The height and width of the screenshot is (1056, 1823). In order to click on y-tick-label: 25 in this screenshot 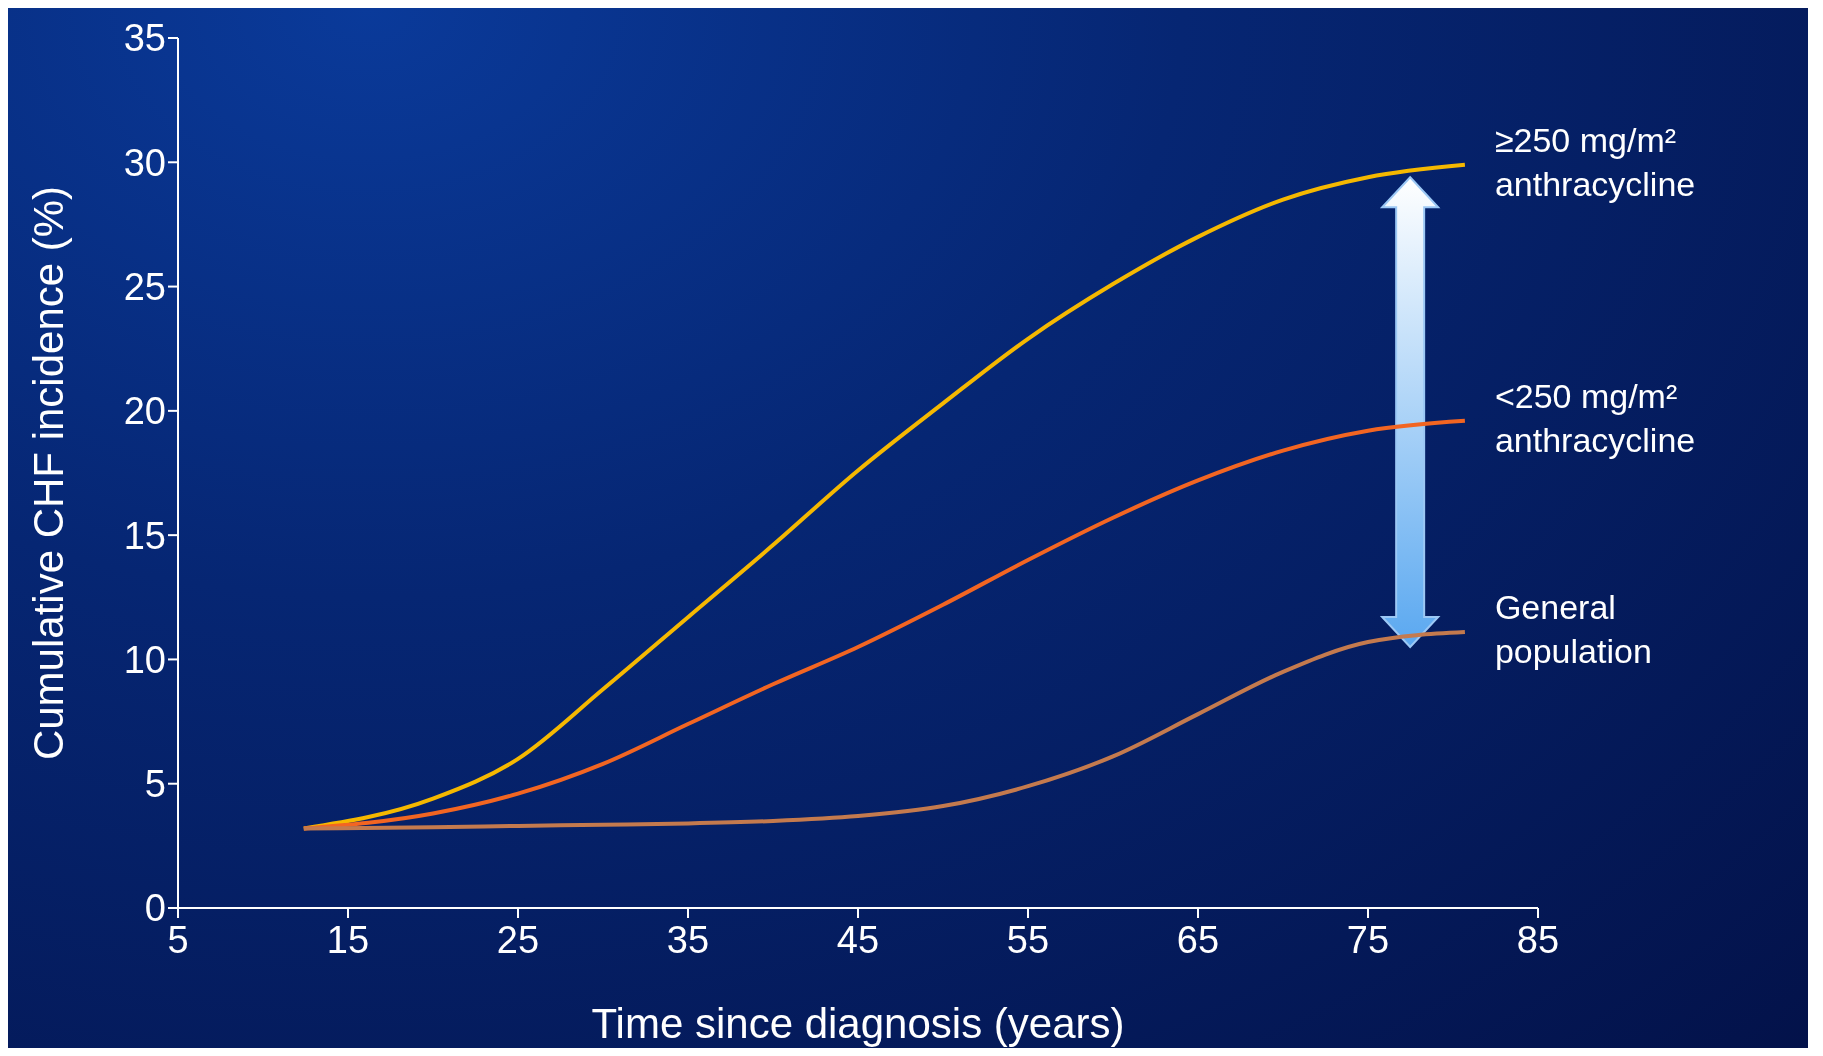, I will do `click(144, 287)`.